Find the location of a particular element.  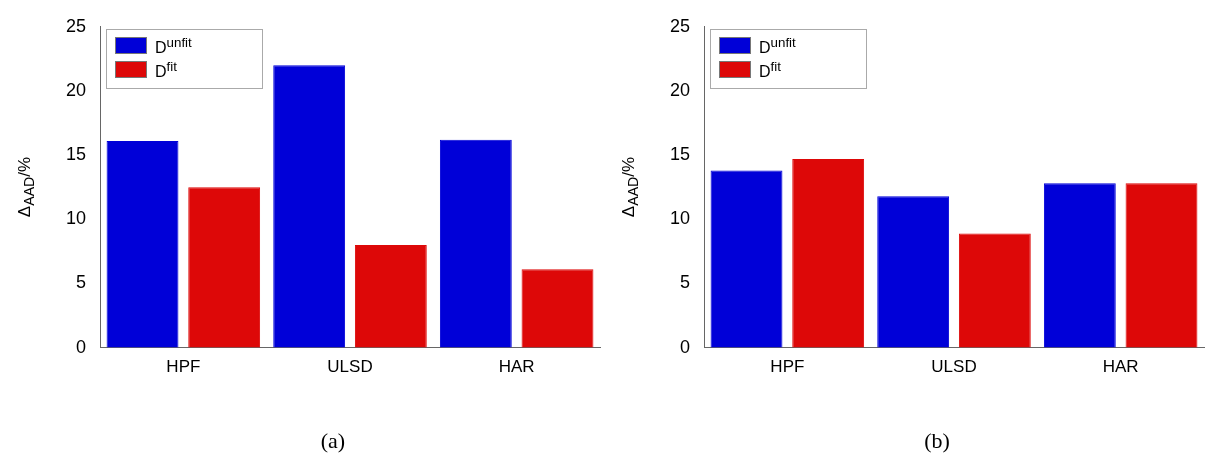

text: (a) is located at coordinates (333, 441).